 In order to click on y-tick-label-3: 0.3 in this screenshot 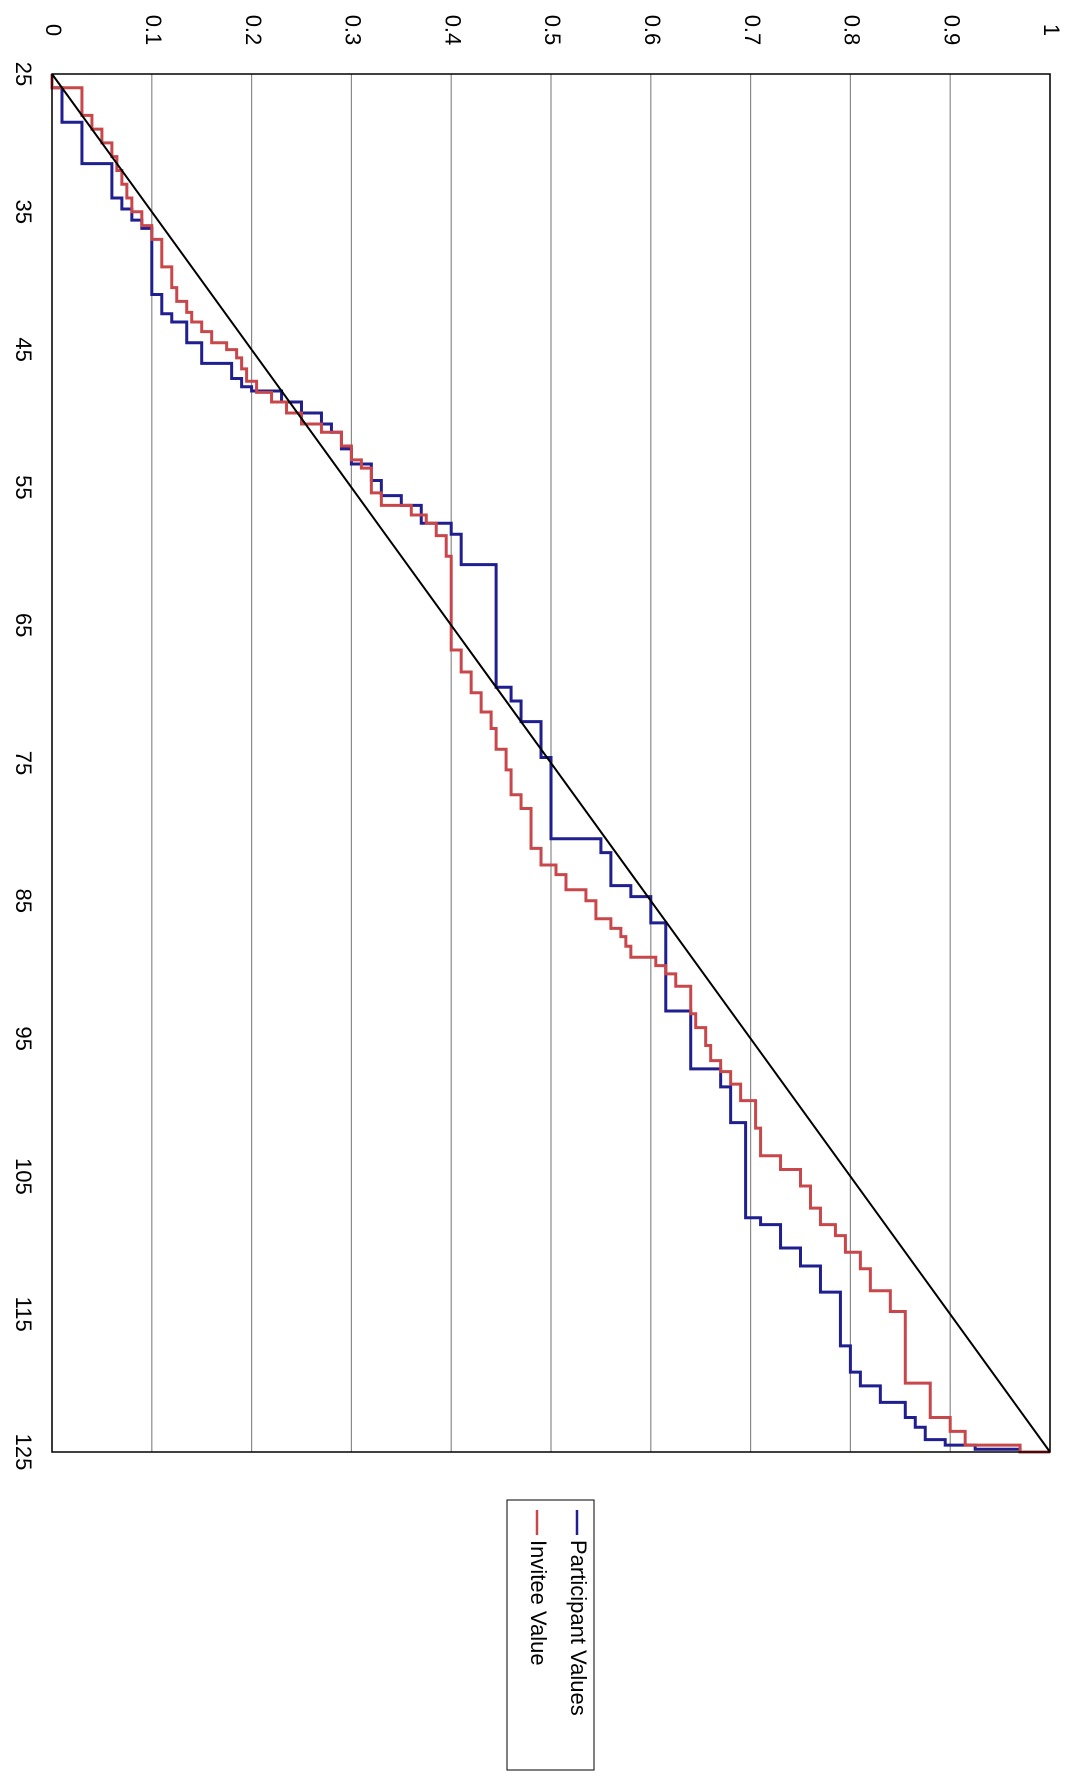, I will do `click(353, 30)`.